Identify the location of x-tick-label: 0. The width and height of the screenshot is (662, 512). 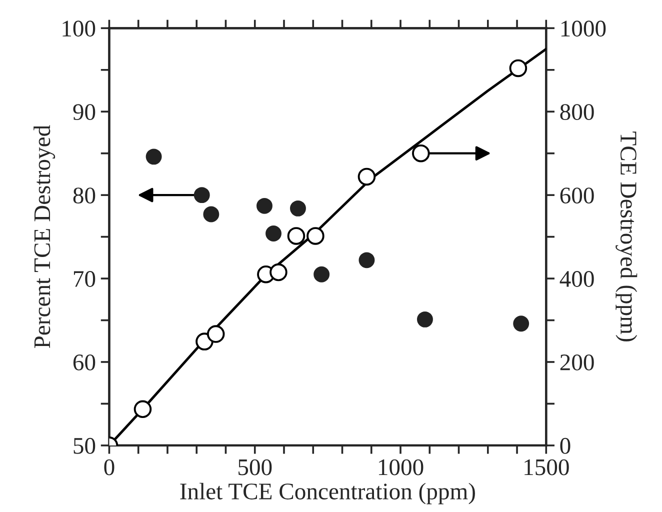
(109, 467).